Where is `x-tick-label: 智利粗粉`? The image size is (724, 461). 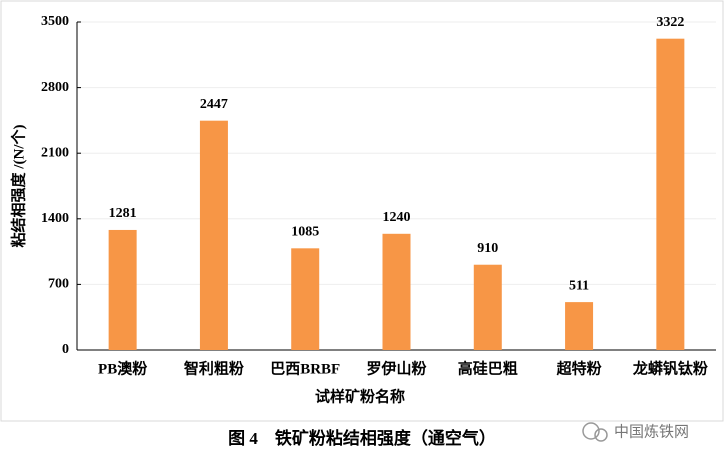 x-tick-label: 智利粗粉 is located at coordinates (214, 368).